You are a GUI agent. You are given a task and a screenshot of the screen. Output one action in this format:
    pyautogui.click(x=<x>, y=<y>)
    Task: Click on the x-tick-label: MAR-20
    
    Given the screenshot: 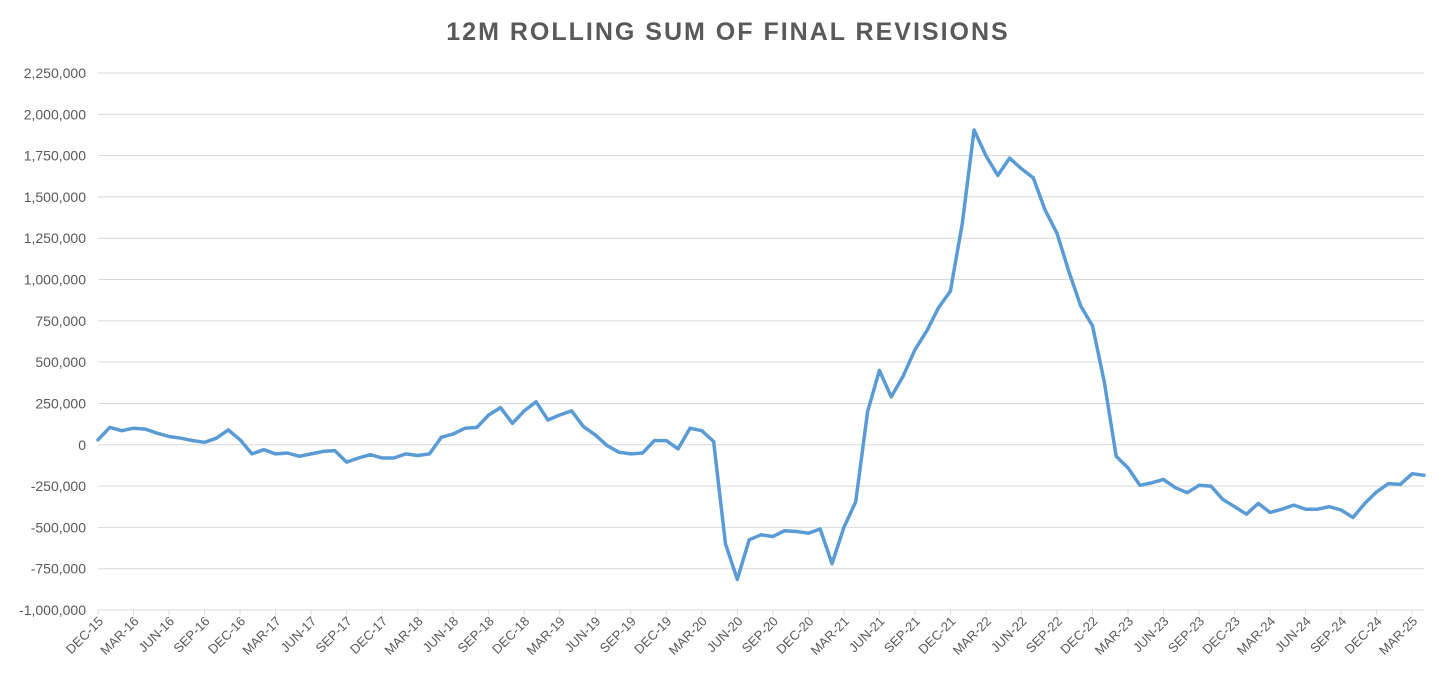 What is the action you would take?
    pyautogui.click(x=688, y=636)
    